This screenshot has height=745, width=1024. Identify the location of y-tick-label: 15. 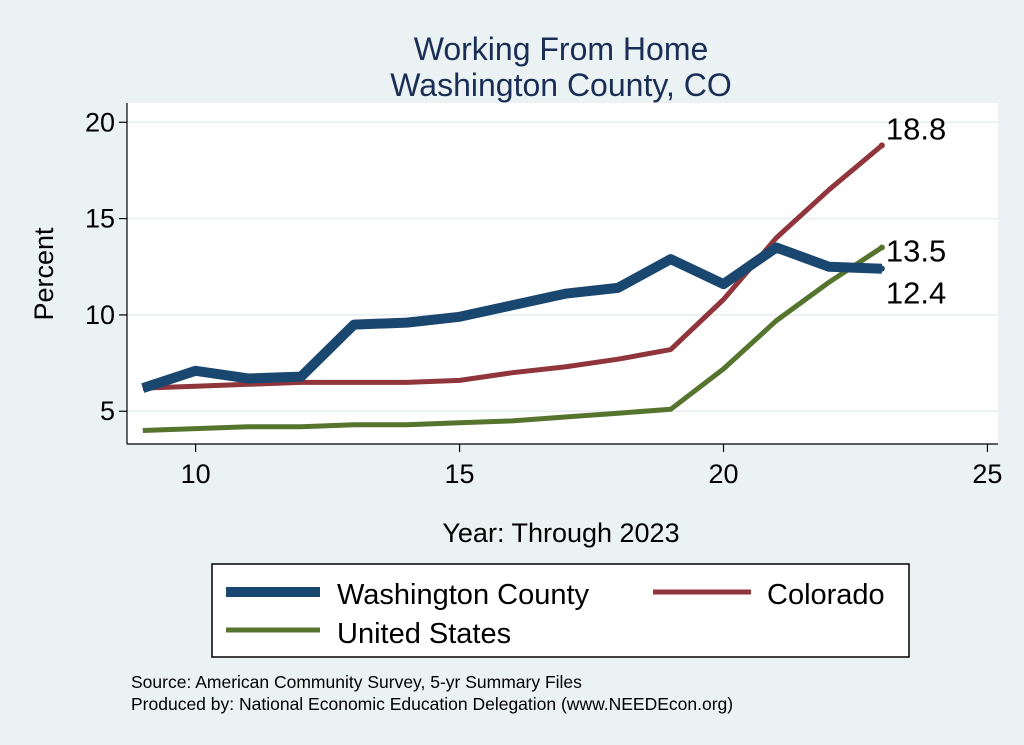
(100, 219).